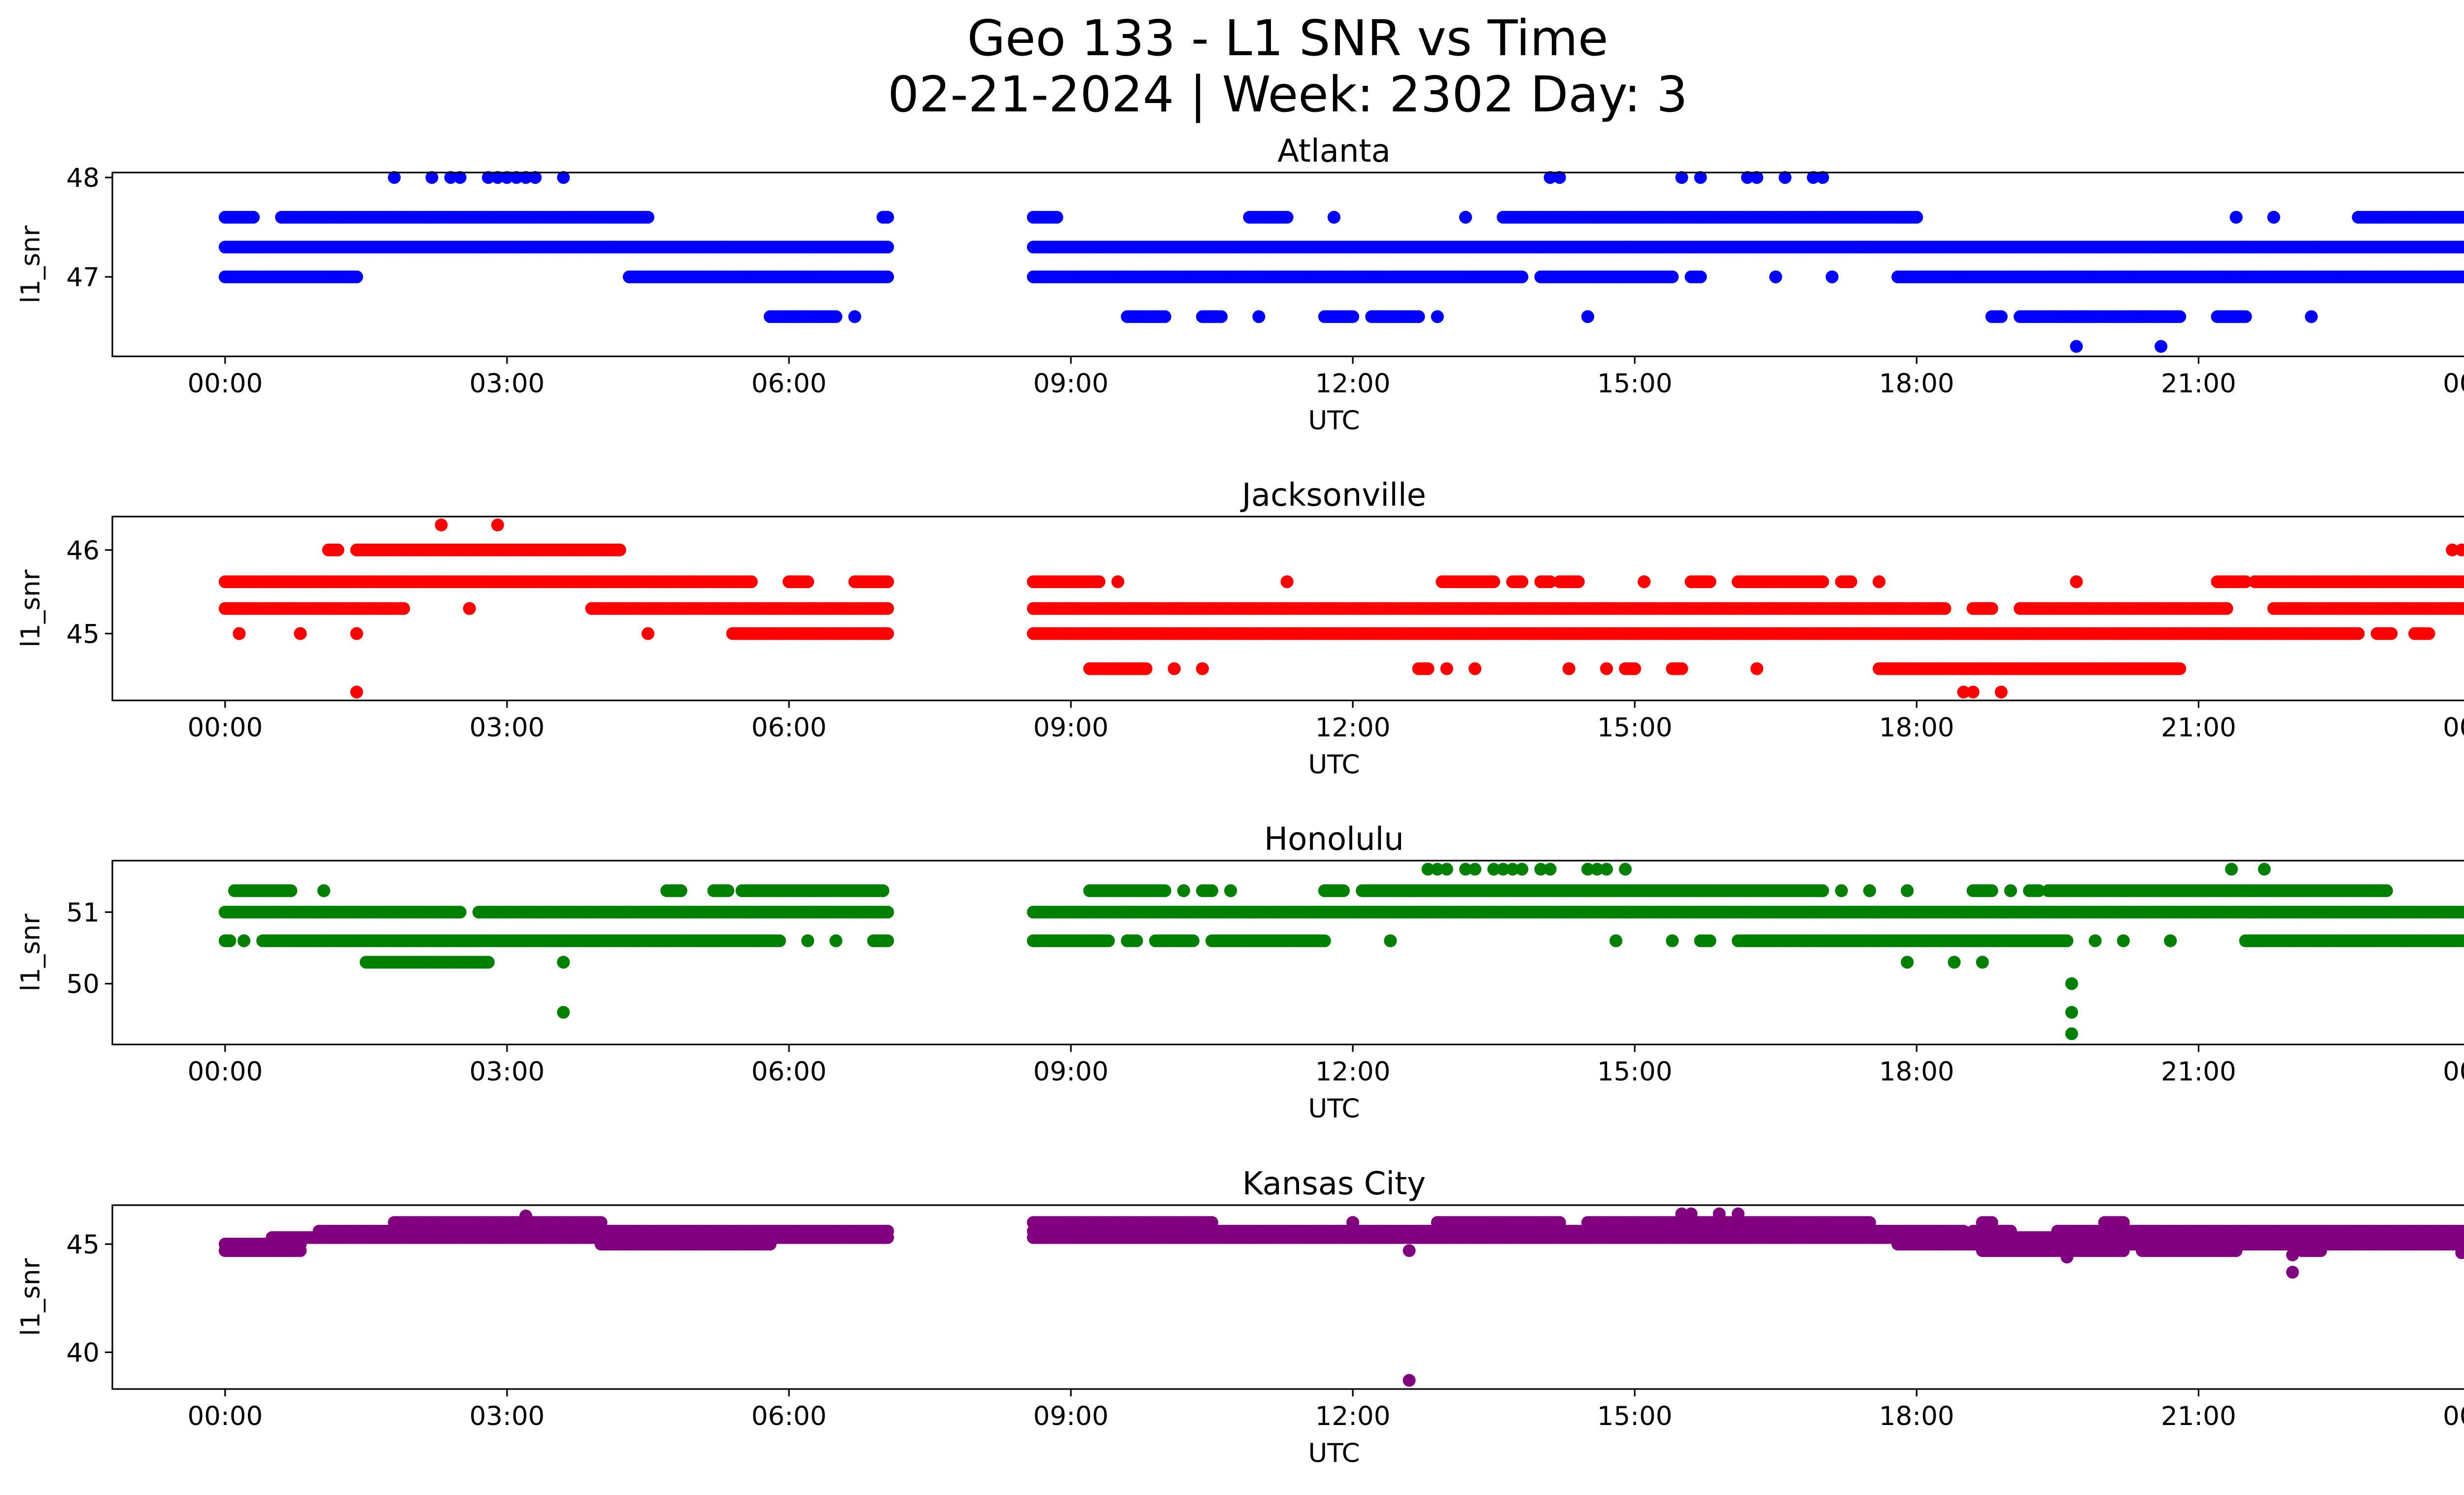  I want to click on x-tick-label: 12:00, so click(1353, 728).